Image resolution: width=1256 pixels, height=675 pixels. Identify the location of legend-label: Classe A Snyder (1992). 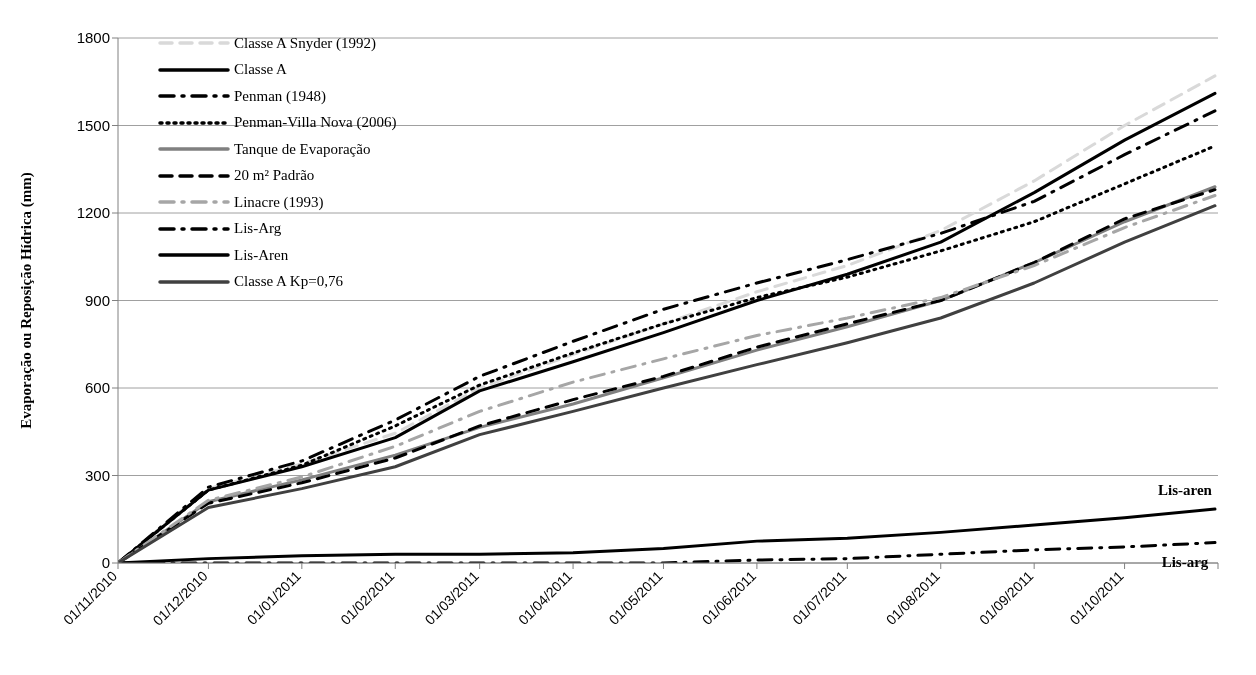
(305, 43).